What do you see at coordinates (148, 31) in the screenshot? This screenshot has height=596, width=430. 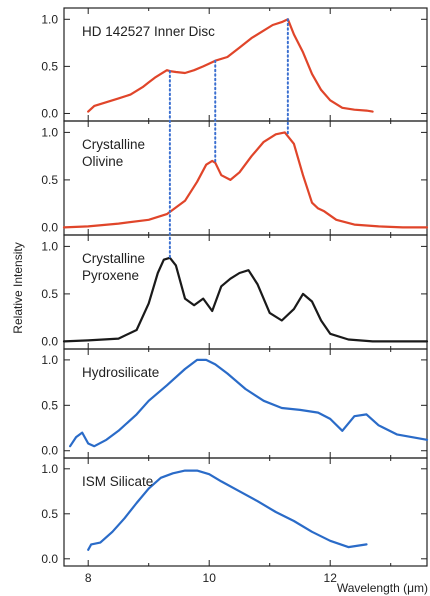 I see `panel-label-1: HD 142527 Inner Disc` at bounding box center [148, 31].